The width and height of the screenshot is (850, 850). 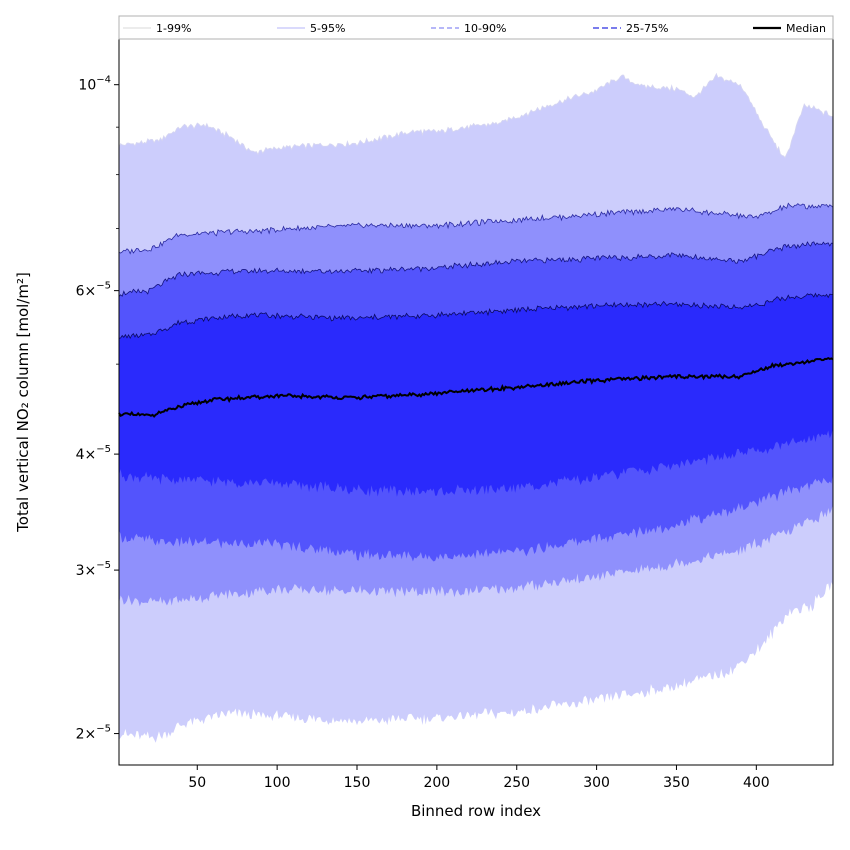 What do you see at coordinates (93, 453) in the screenshot?
I see `y-tick-label: 4×−5` at bounding box center [93, 453].